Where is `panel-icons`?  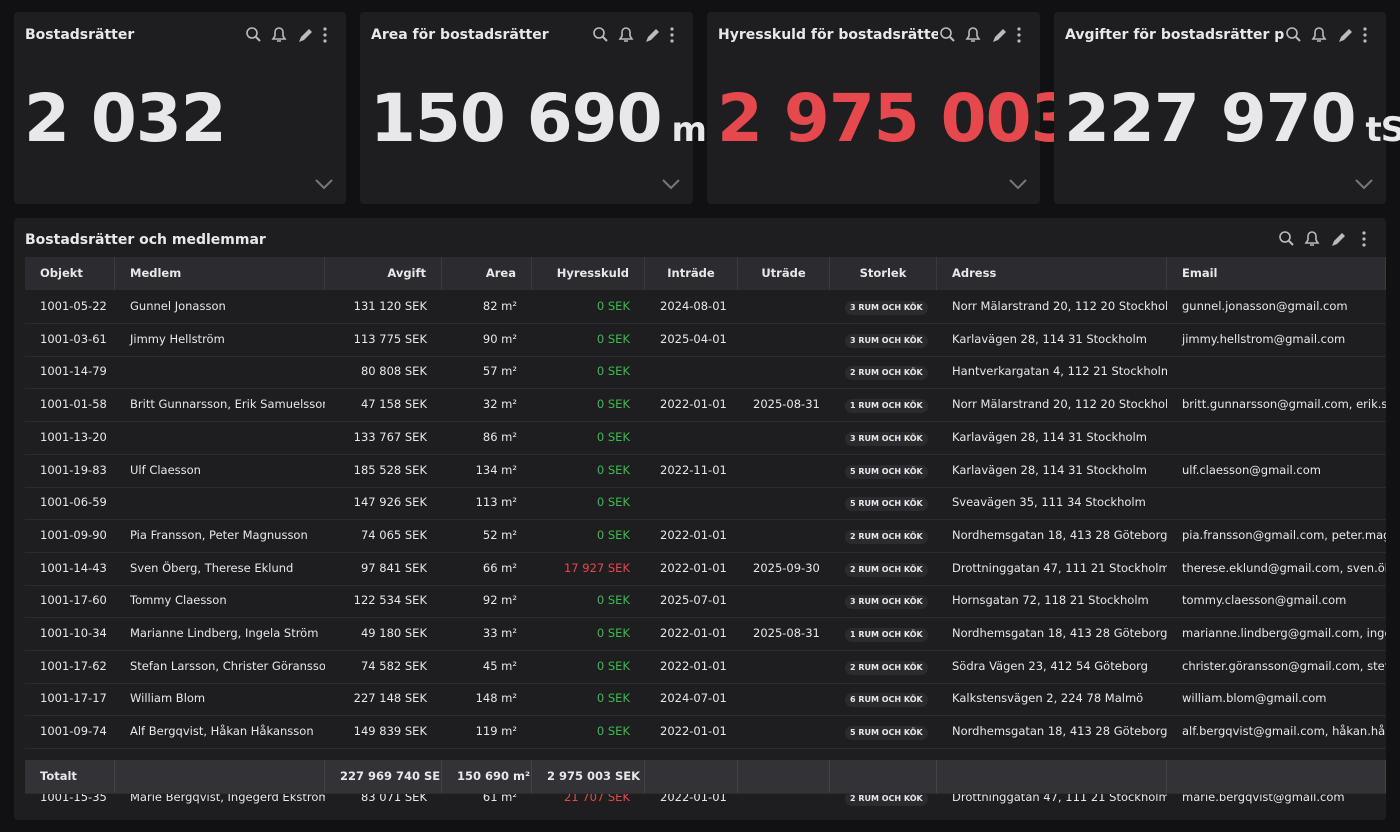 panel-icons is located at coordinates (1328, 239).